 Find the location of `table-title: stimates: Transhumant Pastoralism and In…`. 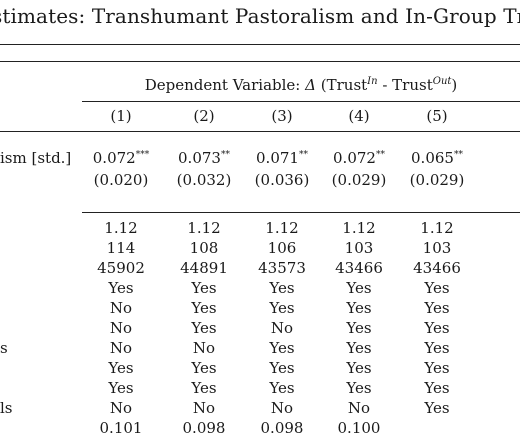

table-title: stimates: Transhumant Pastoralism and In… is located at coordinates (260, 16).